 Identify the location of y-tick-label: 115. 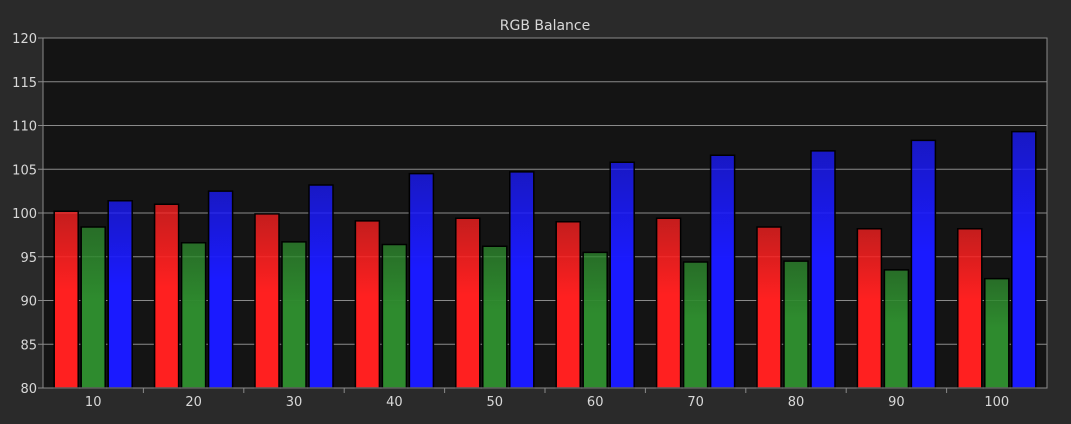
(24, 83).